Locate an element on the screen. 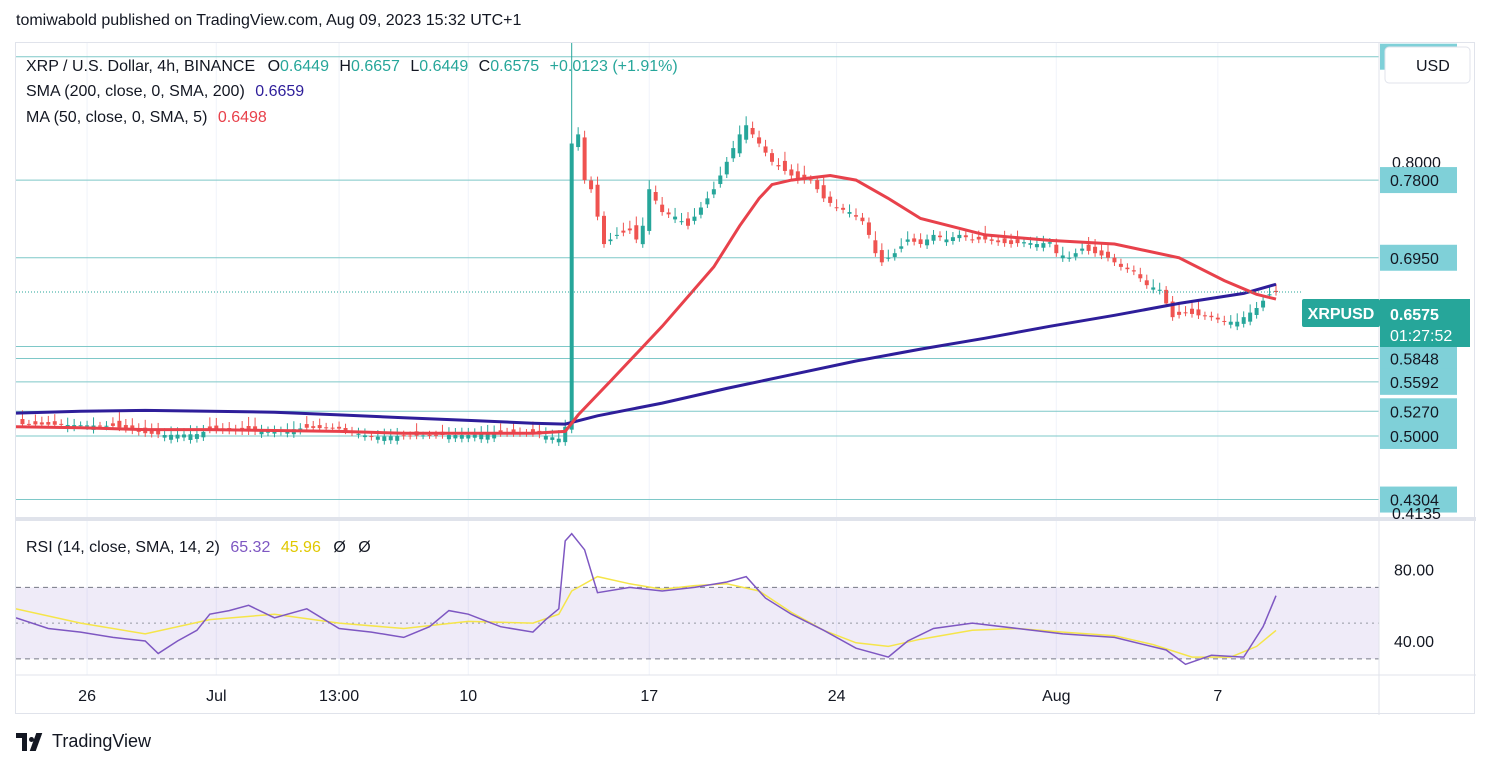  price-tag-box is located at coordinates (1425, 323).